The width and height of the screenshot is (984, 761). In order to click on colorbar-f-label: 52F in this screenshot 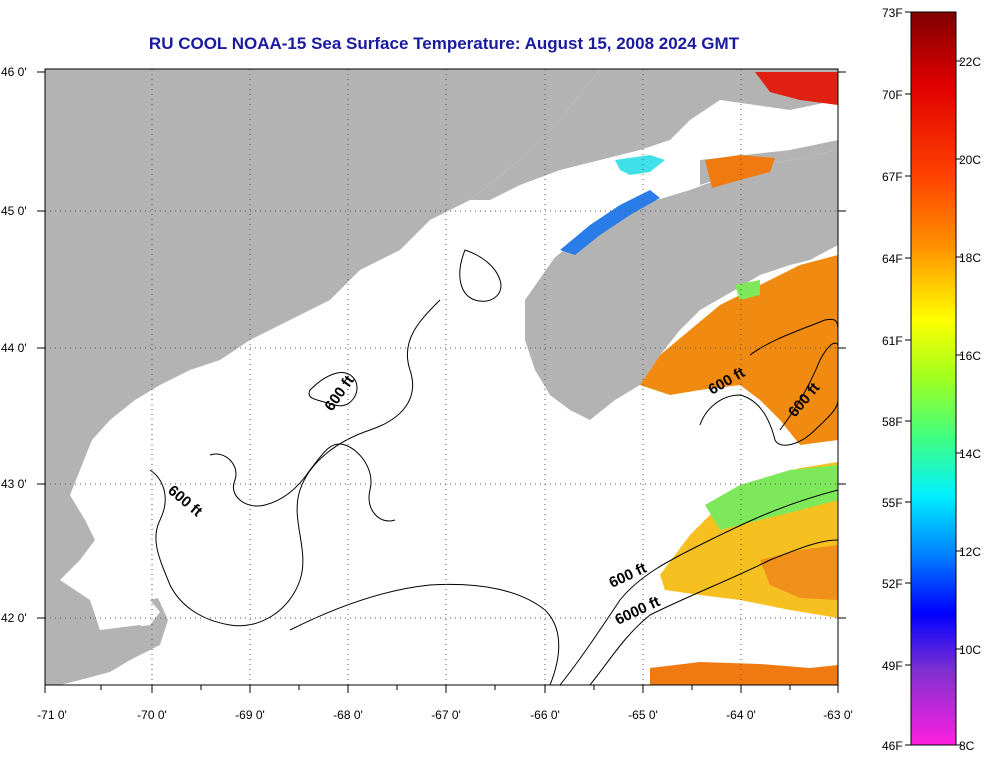, I will do `click(892, 584)`.